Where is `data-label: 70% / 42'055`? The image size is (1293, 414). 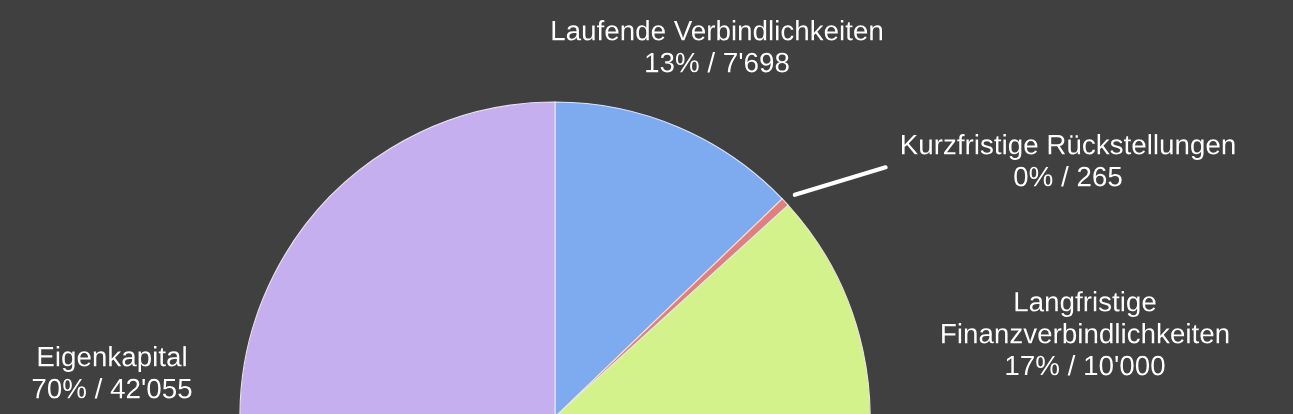 data-label: 70% / 42'055 is located at coordinates (112, 388).